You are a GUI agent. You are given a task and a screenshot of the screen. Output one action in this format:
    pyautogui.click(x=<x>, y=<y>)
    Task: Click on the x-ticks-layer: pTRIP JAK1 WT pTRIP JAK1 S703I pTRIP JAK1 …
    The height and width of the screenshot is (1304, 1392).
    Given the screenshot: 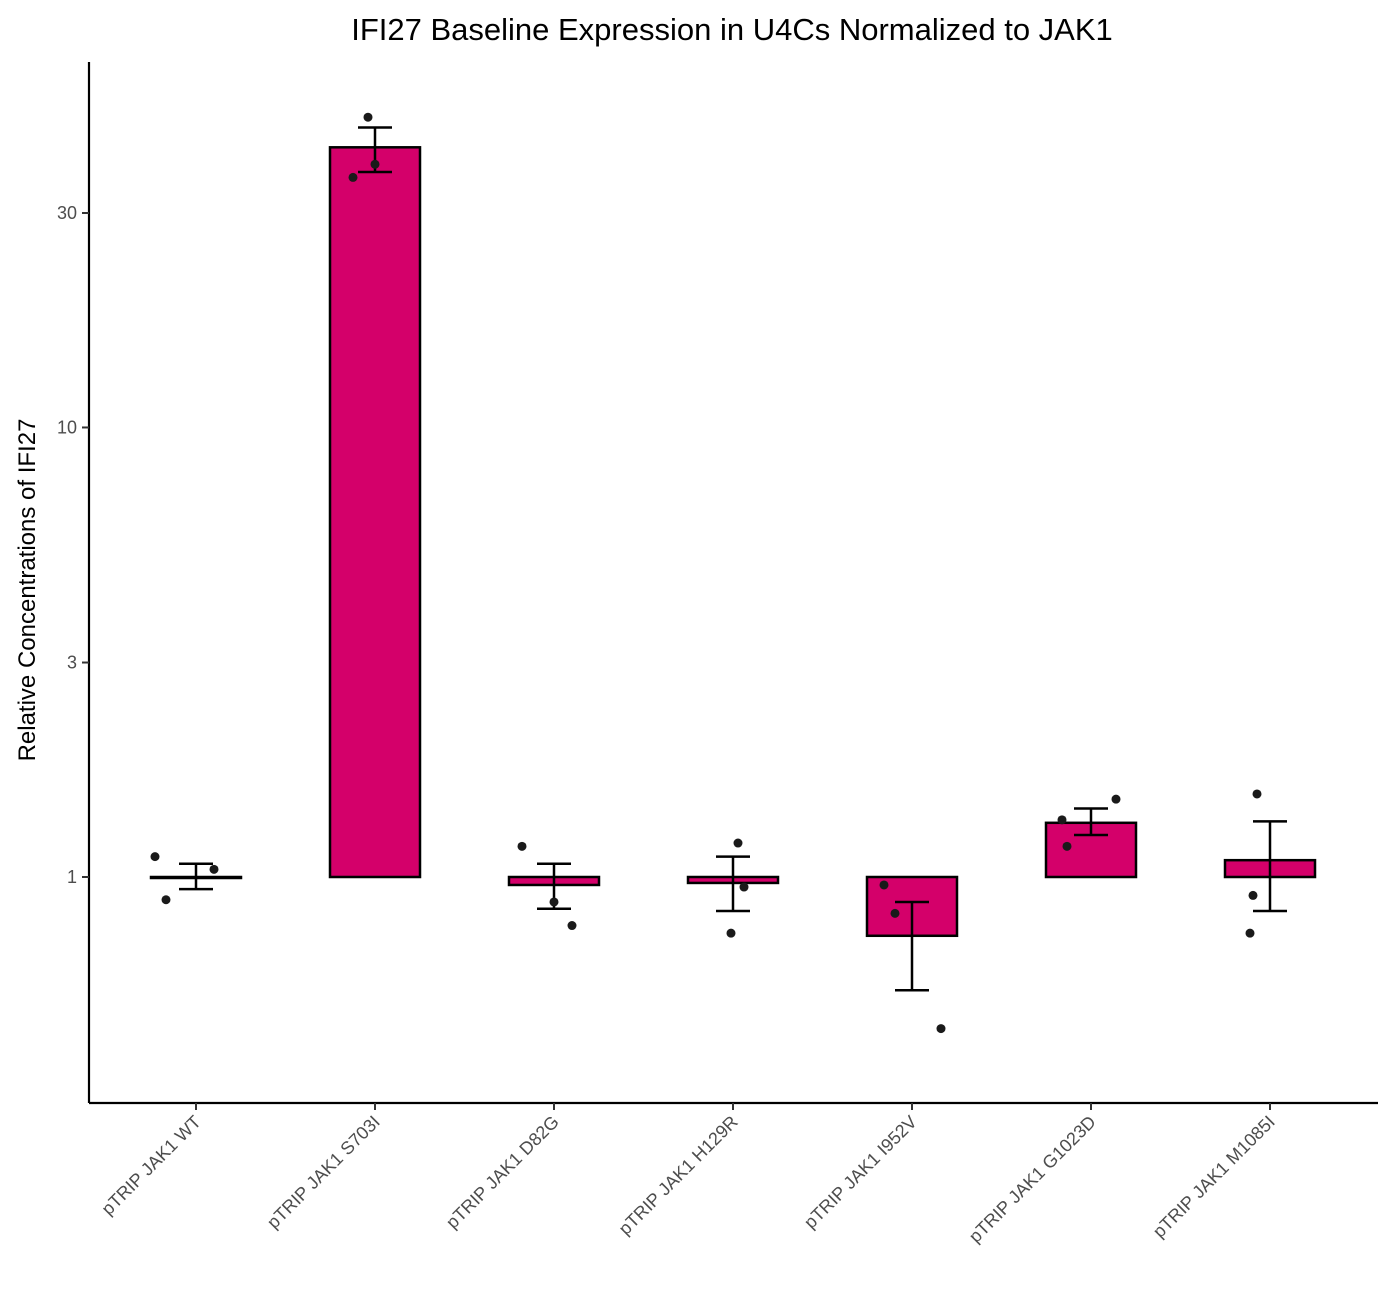 What is the action you would take?
    pyautogui.click(x=688, y=1175)
    